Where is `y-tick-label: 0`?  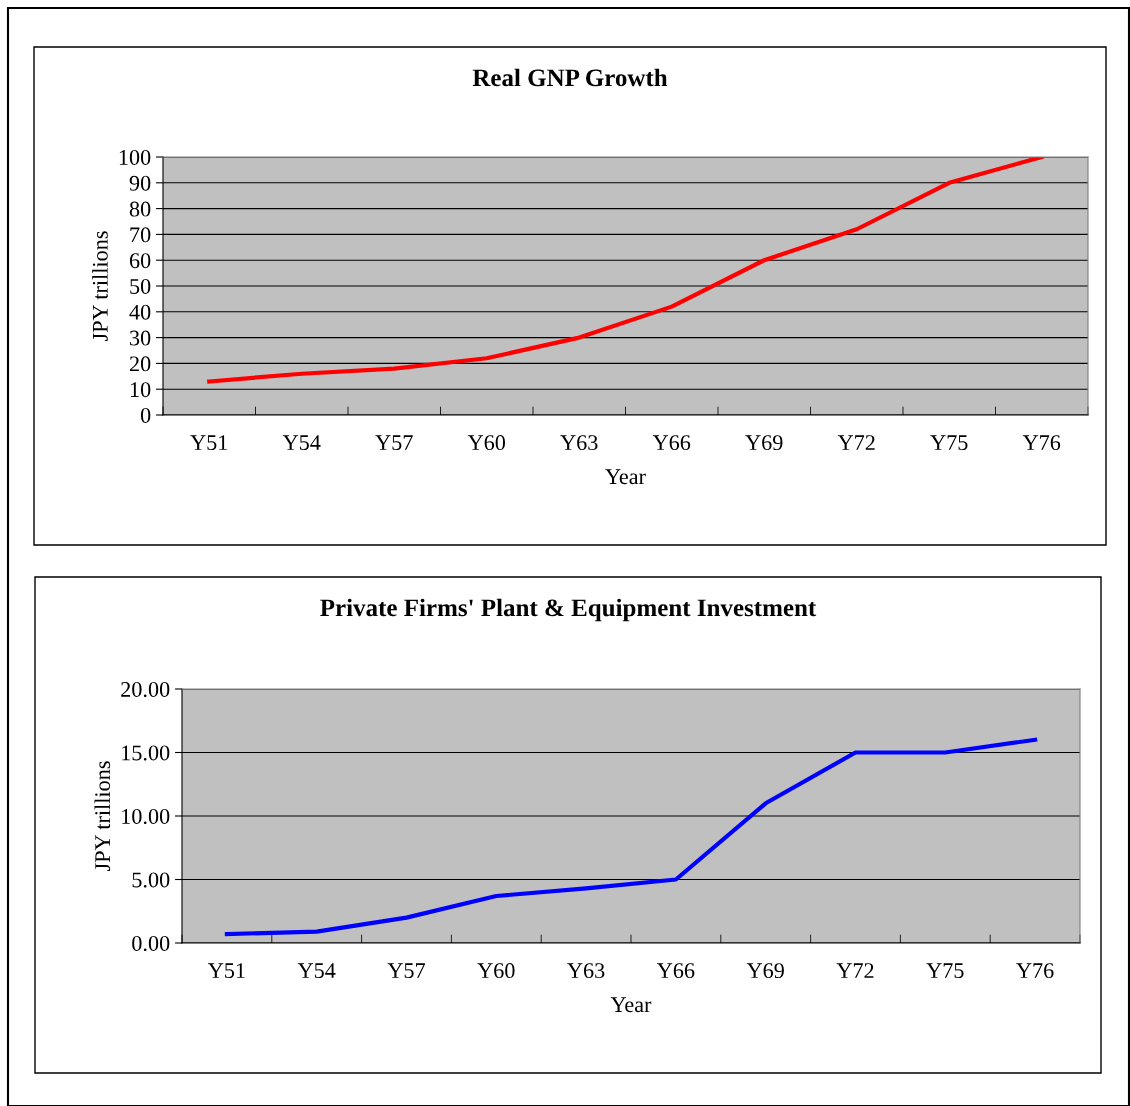 y-tick-label: 0 is located at coordinates (145, 415).